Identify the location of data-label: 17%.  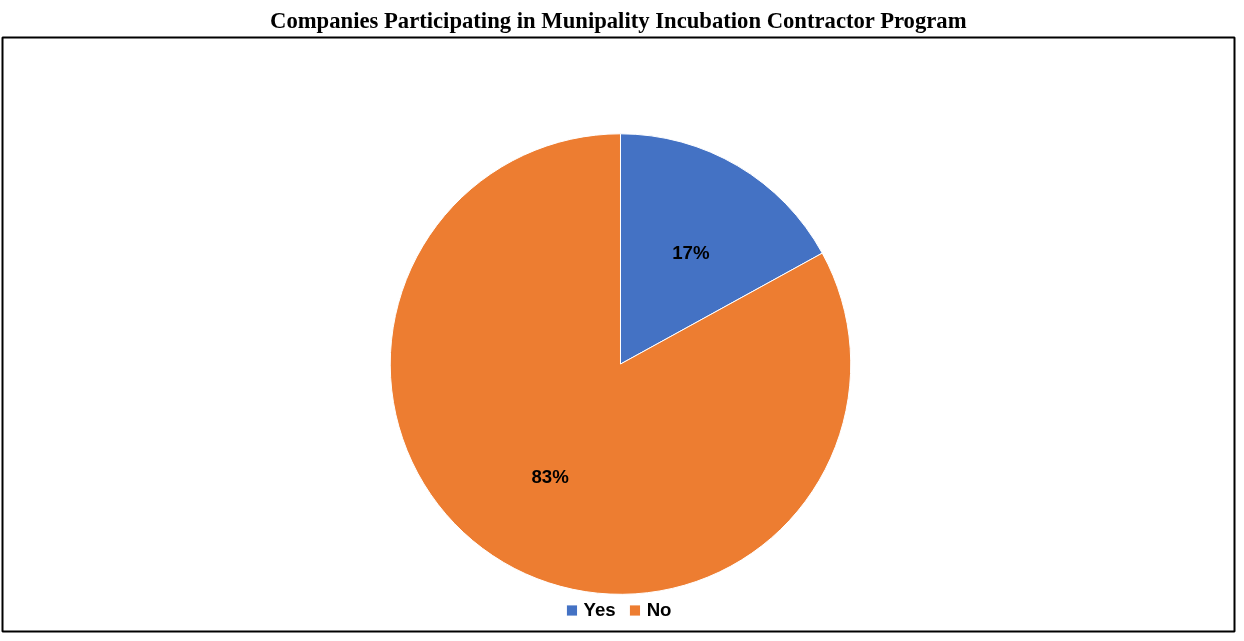
(691, 252).